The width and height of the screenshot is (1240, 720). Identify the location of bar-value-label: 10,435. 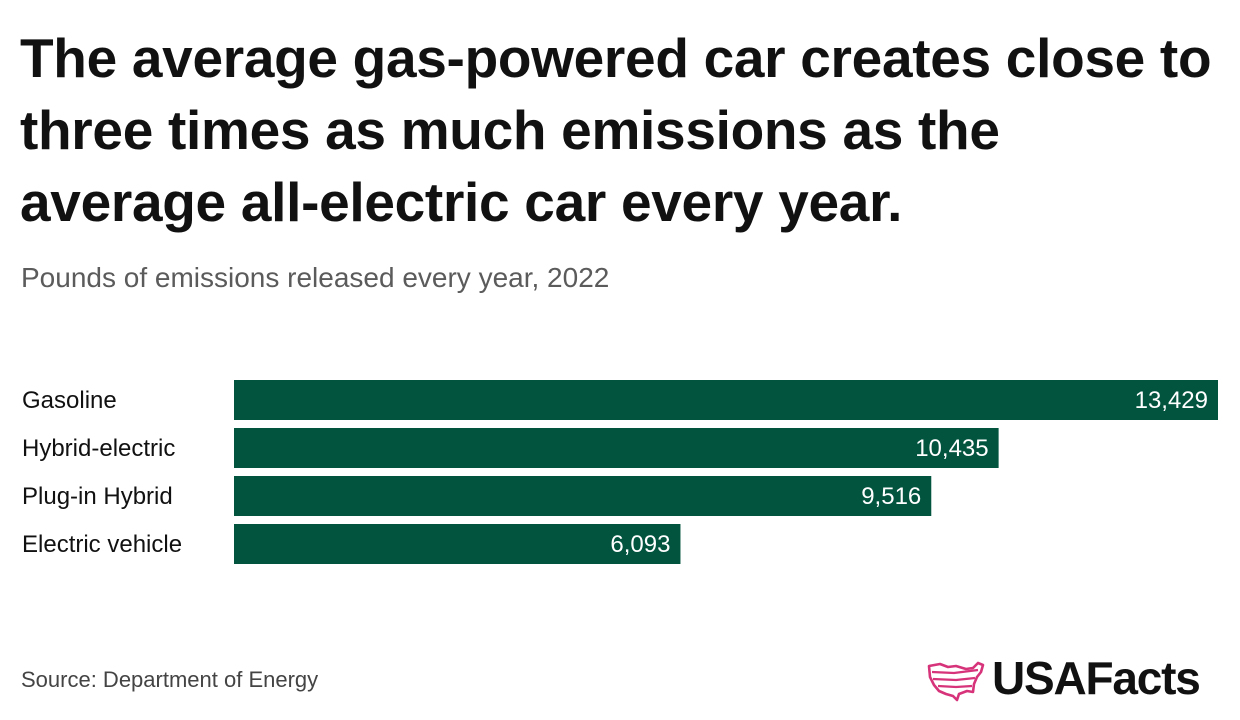
(951, 448).